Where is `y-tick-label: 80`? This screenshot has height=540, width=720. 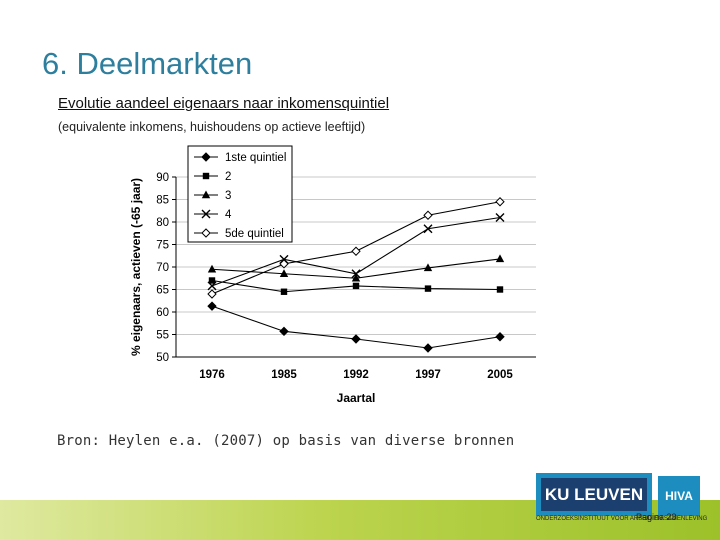 y-tick-label: 80 is located at coordinates (162, 223).